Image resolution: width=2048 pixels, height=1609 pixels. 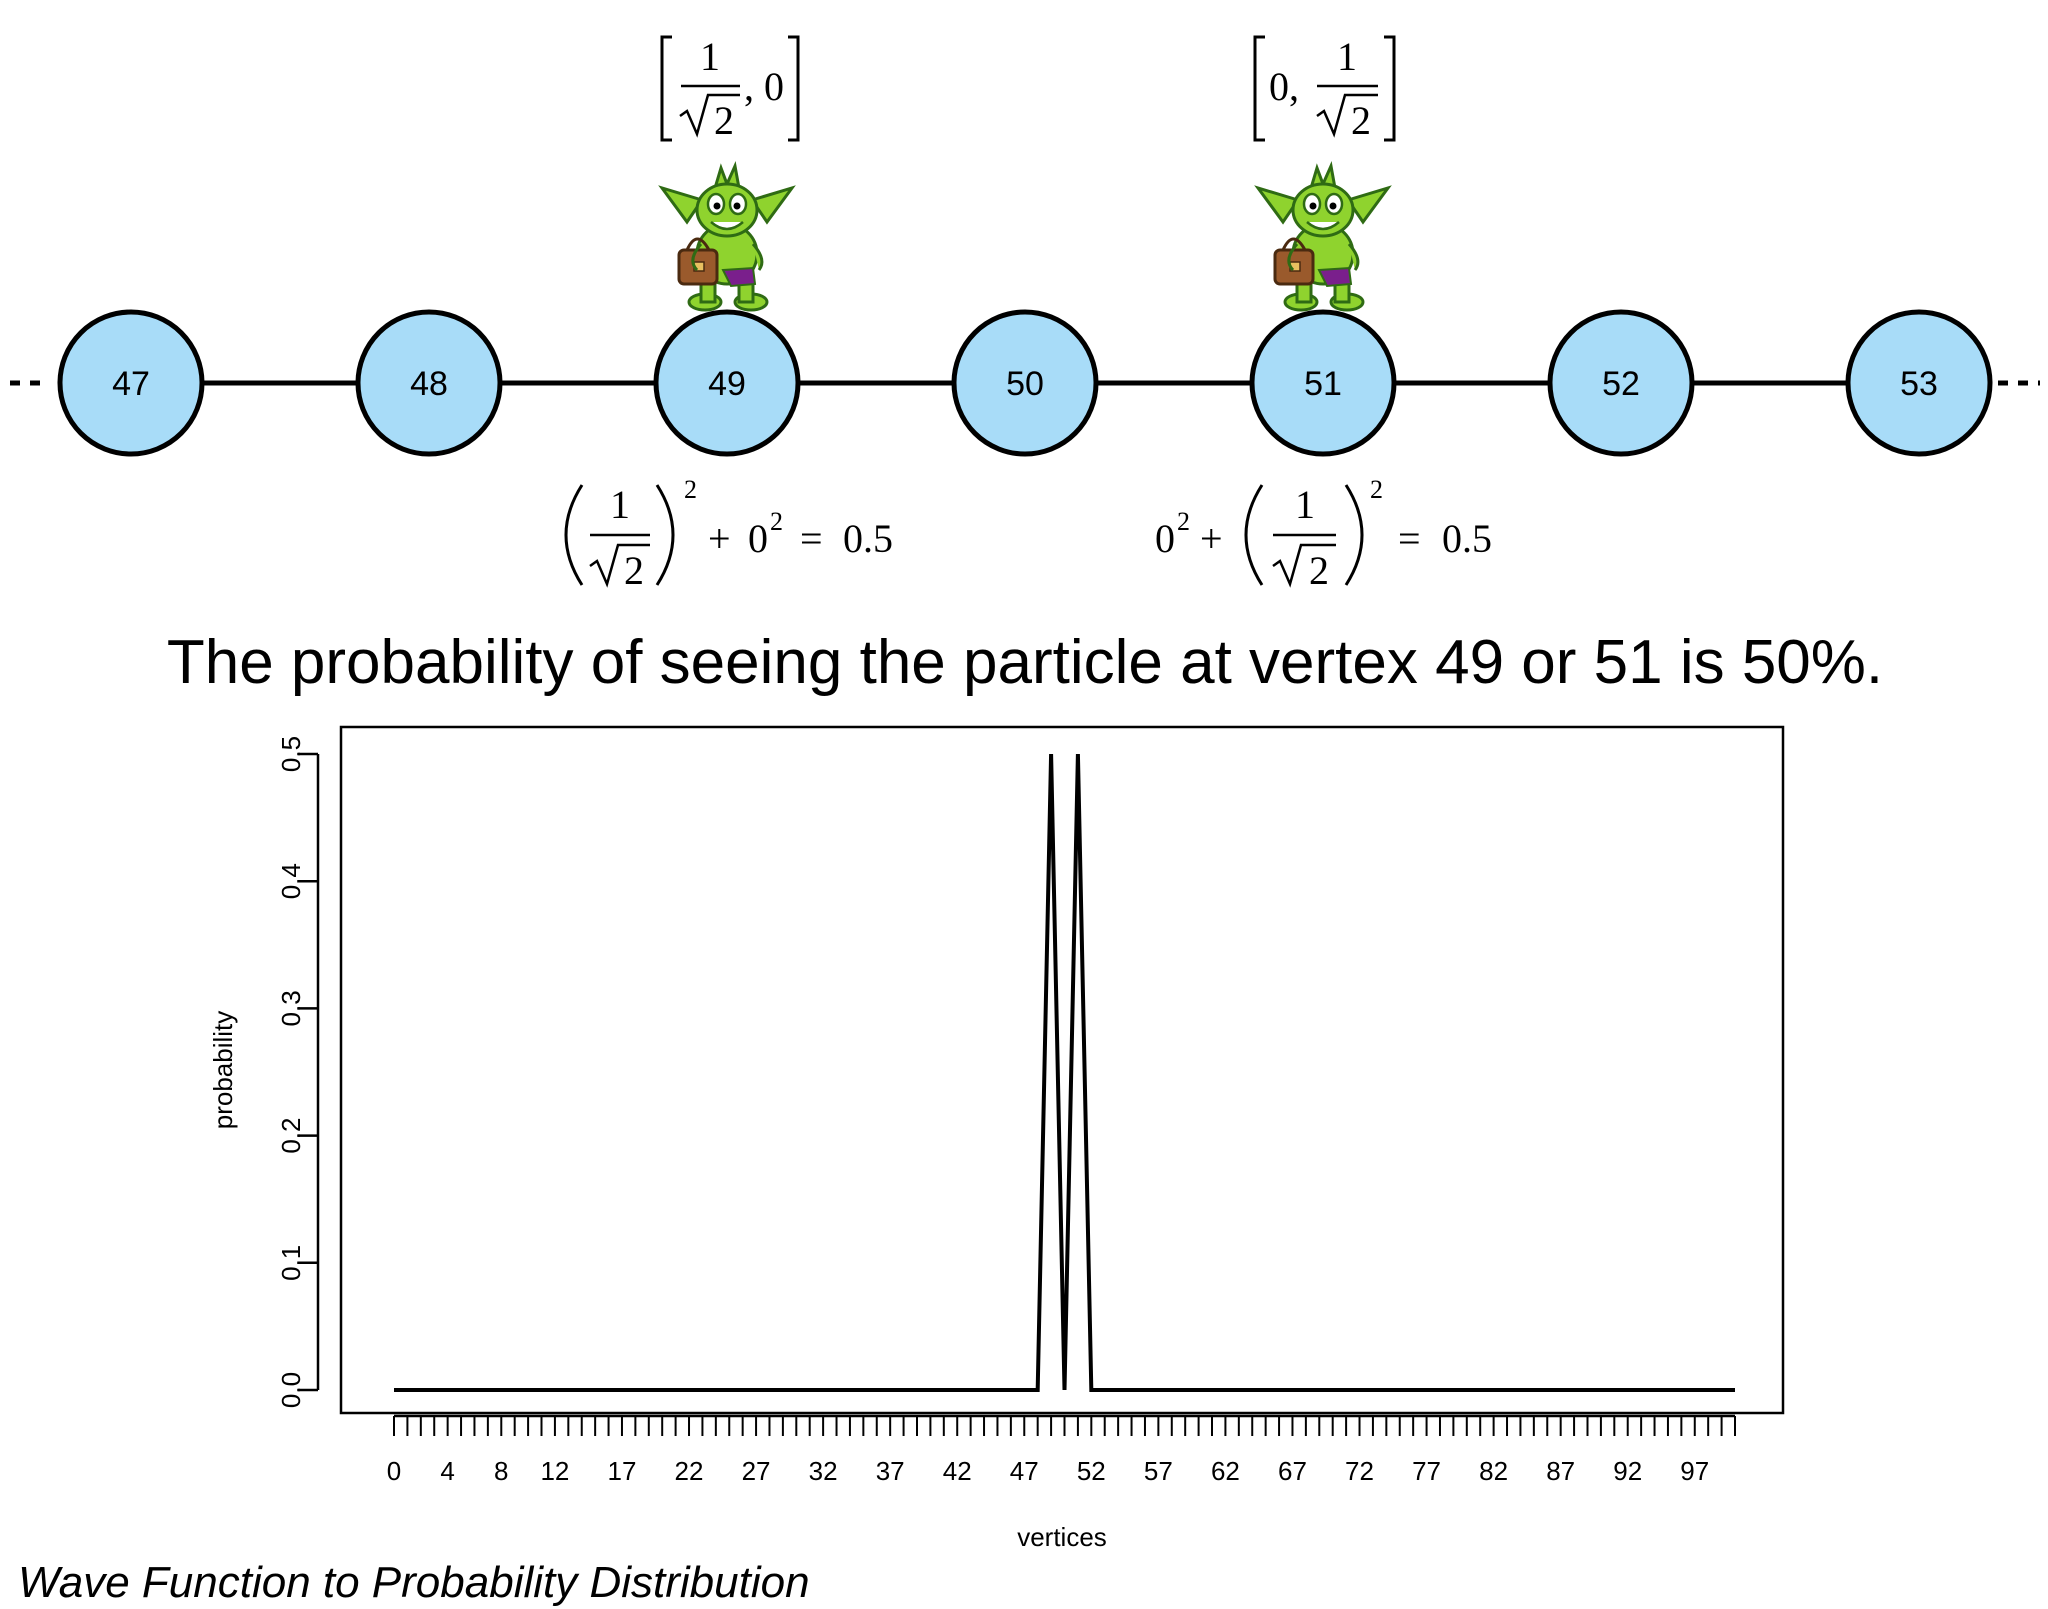 What do you see at coordinates (1211, 538) in the screenshot?
I see `prob-right-plus: +` at bounding box center [1211, 538].